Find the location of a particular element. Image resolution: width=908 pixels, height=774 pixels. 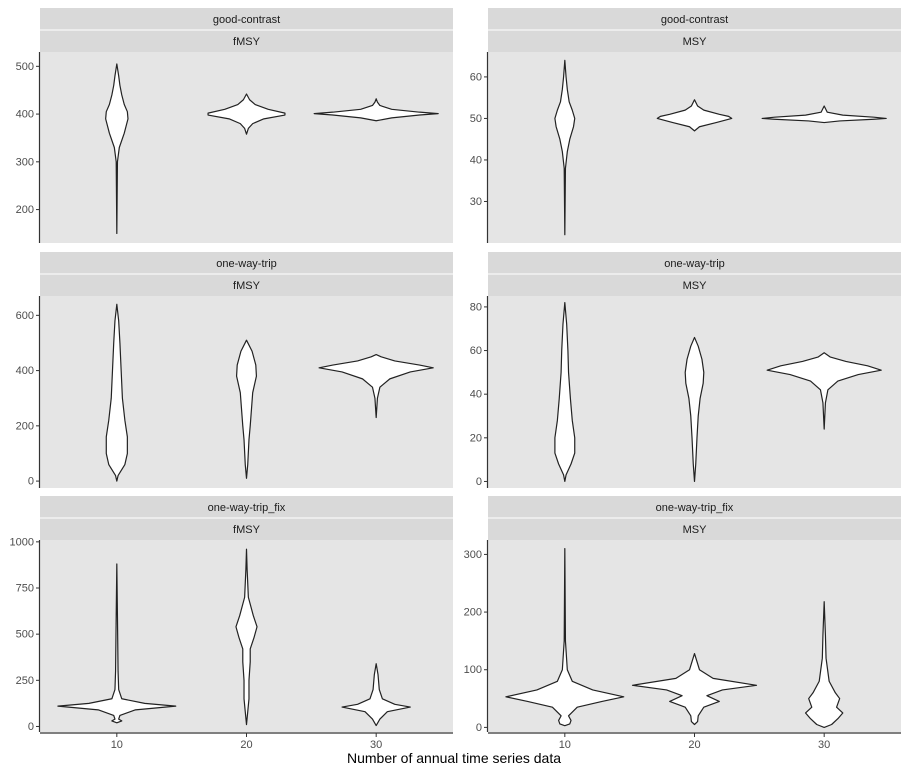

facet-panel: good-contrast MSY 30 40 50 60 is located at coordinates (685, 125).